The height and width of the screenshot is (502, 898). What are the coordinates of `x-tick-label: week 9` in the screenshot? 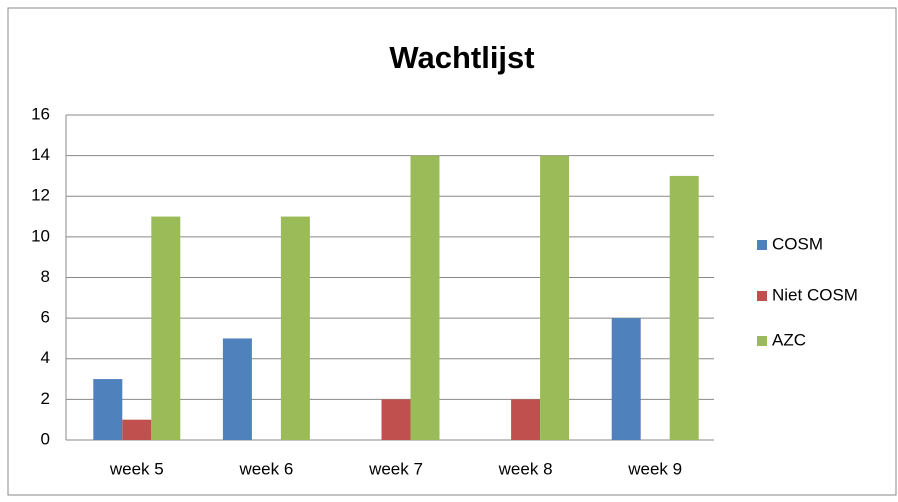 It's located at (654, 468).